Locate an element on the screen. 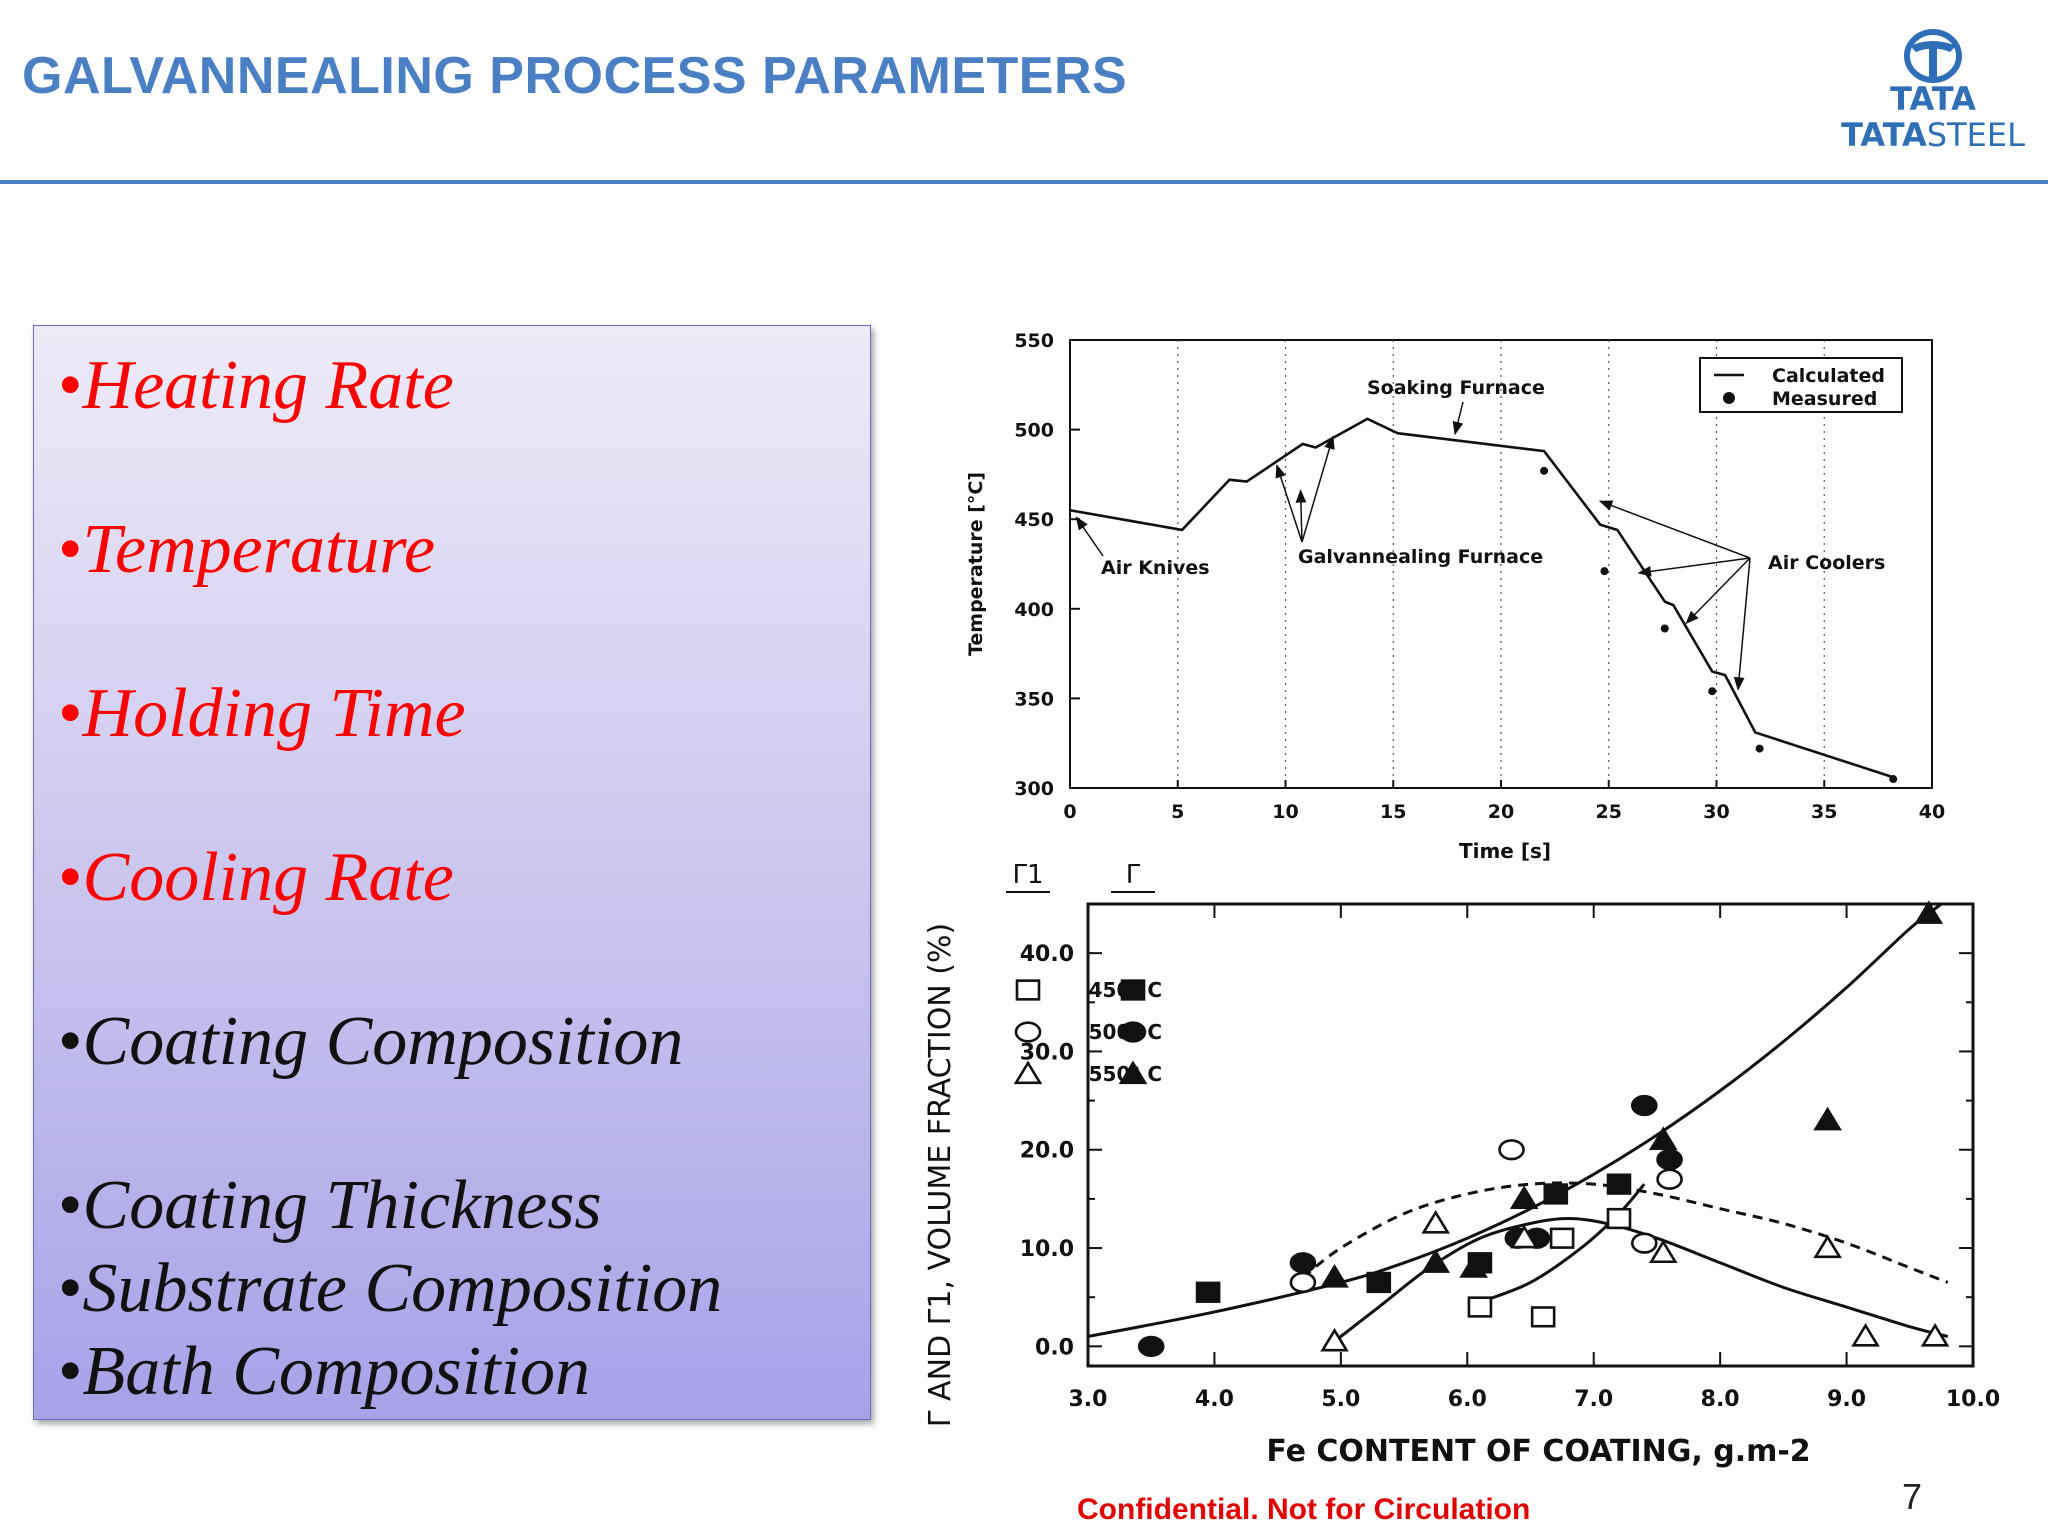  x-tick-label: 20 is located at coordinates (1501, 812).